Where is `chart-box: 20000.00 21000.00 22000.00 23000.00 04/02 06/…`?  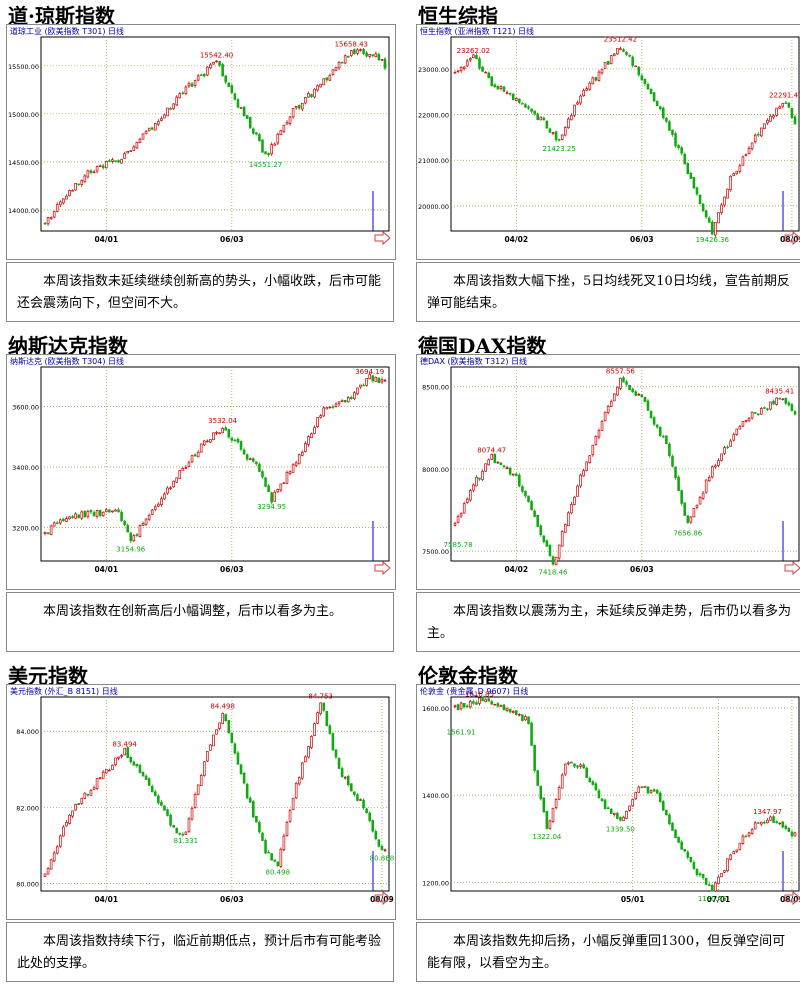 chart-box: 20000.00 21000.00 22000.00 23000.00 04/02 06/… is located at coordinates (608, 142).